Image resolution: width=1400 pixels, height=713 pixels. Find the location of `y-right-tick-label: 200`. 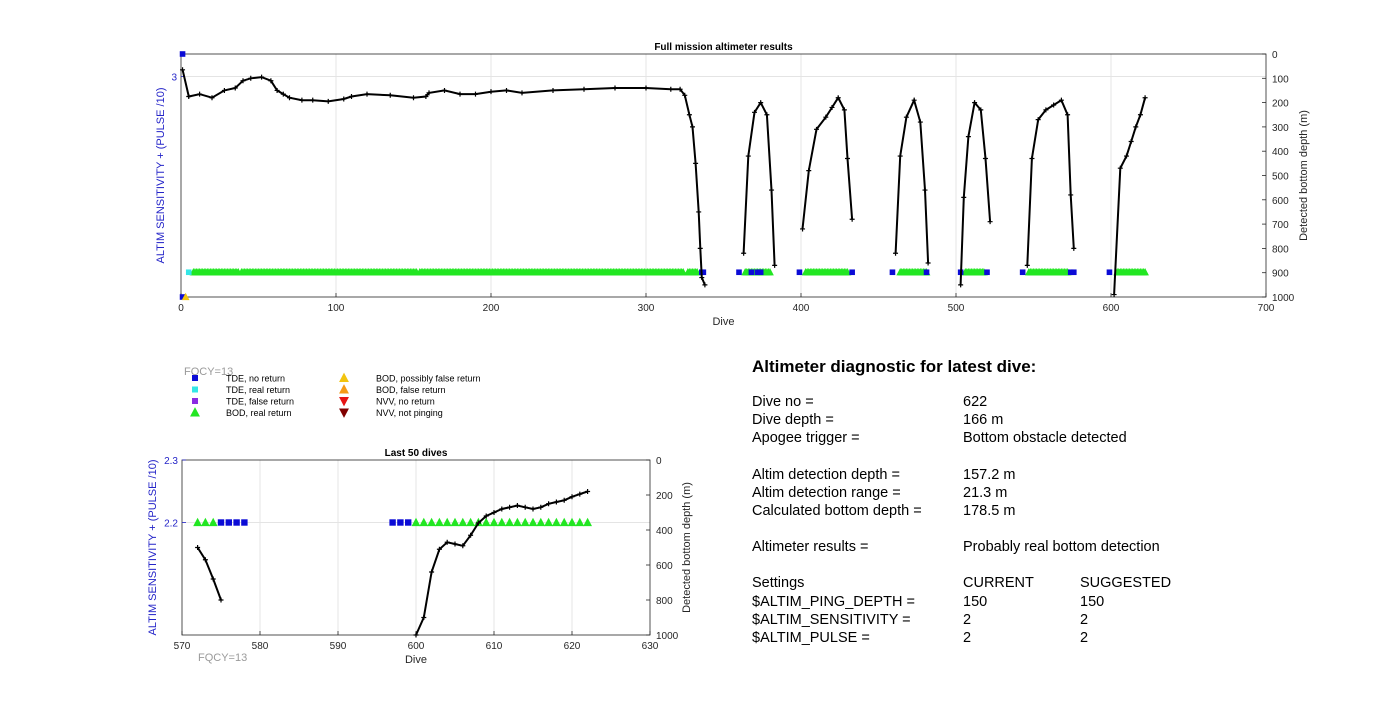

y-right-tick-label: 200 is located at coordinates (664, 496).